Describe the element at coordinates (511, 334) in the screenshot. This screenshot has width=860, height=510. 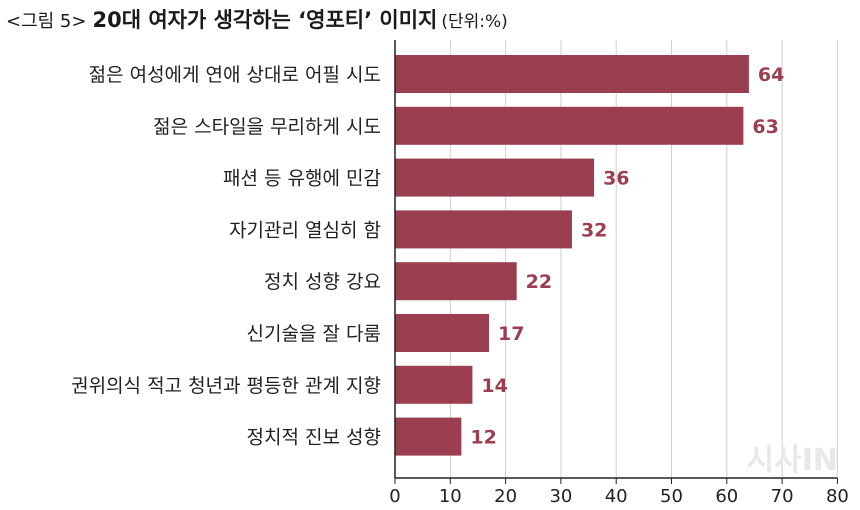
I see `value-label: 17` at that location.